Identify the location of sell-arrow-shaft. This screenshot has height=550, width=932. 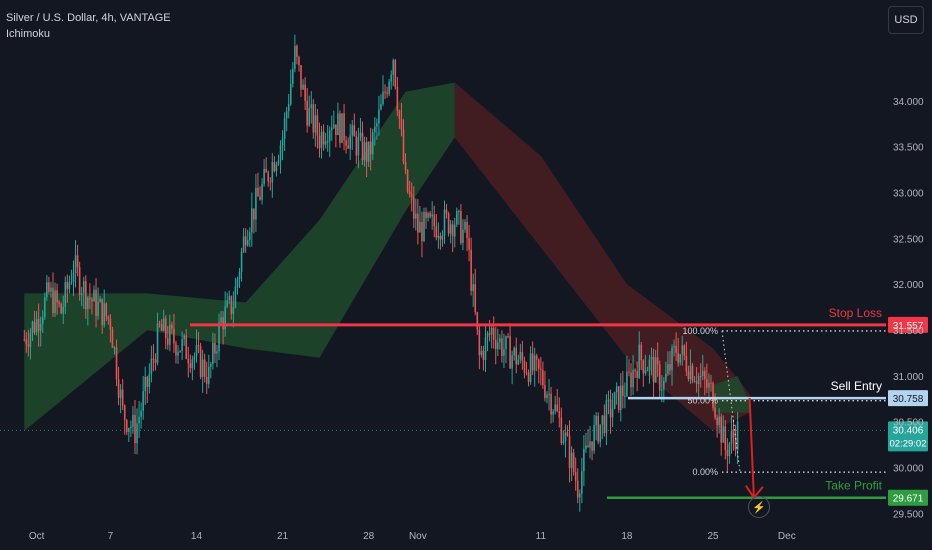
(751, 448).